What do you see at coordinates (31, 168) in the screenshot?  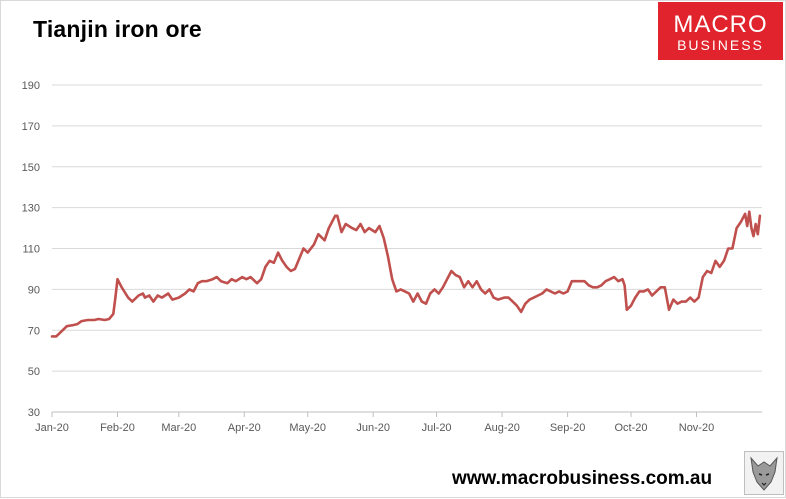 I see `y-tick-label: 150` at bounding box center [31, 168].